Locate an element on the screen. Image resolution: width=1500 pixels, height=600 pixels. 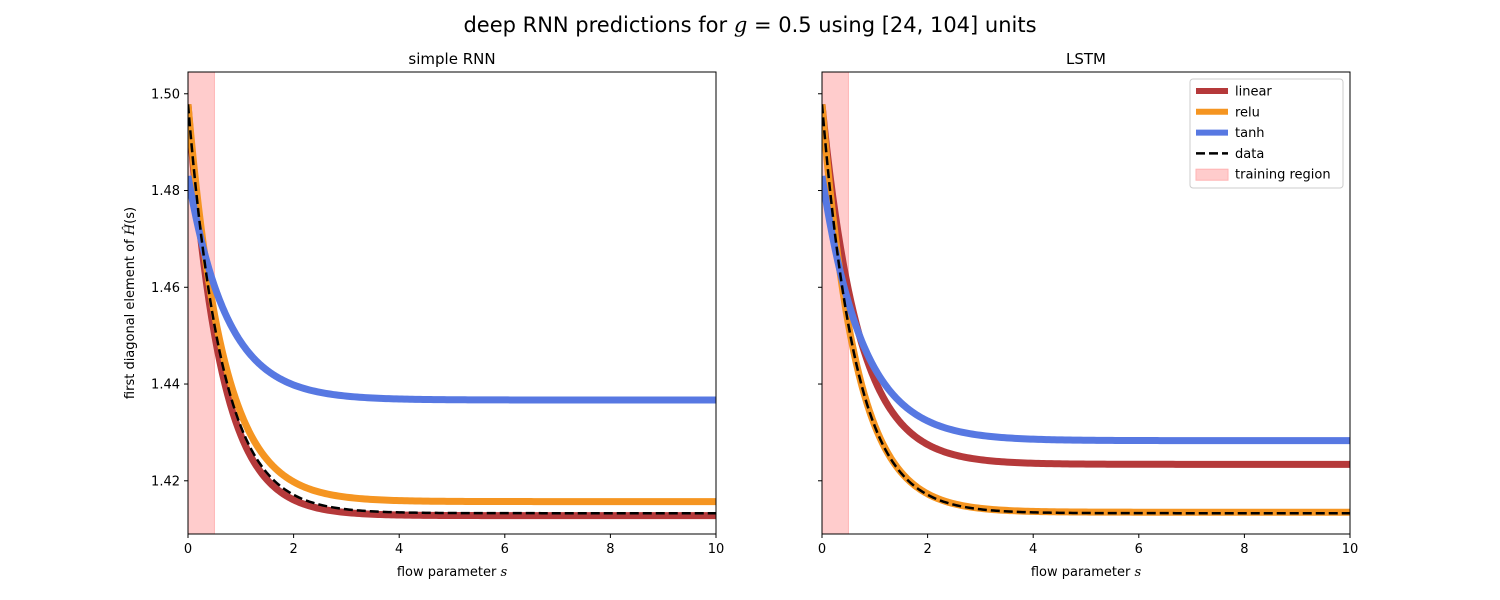
legend: linear relu tanh data training region is located at coordinates (1266, 133).